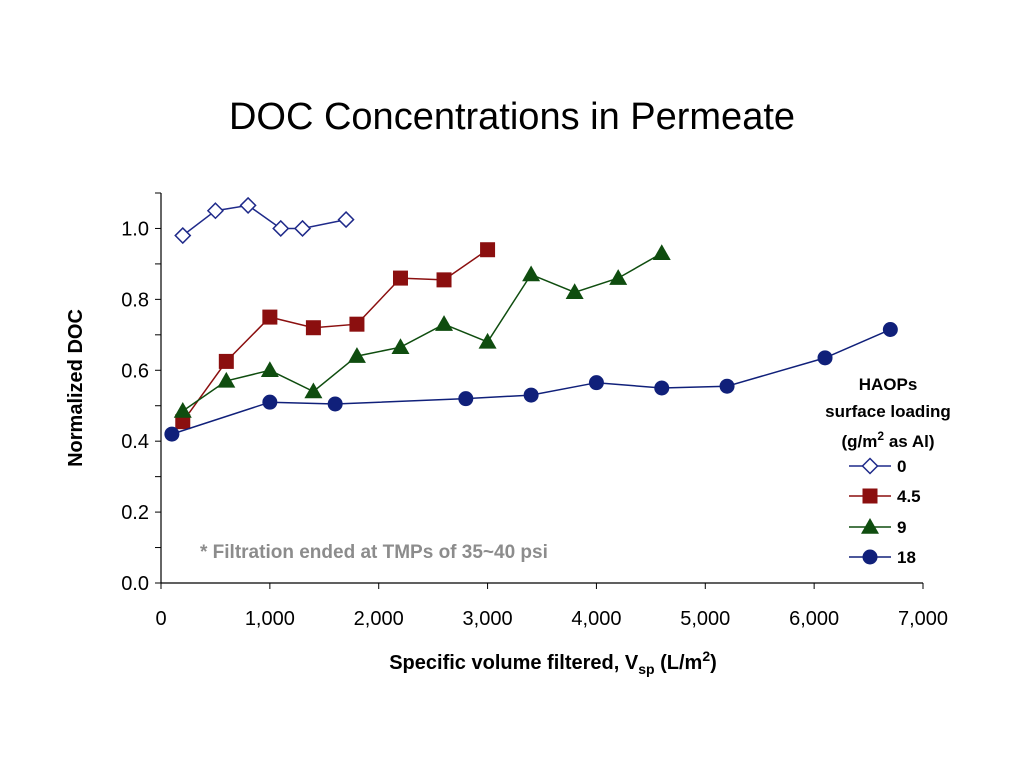  I want to click on chart-title: DOC Concentrations in Permeate, so click(512, 117).